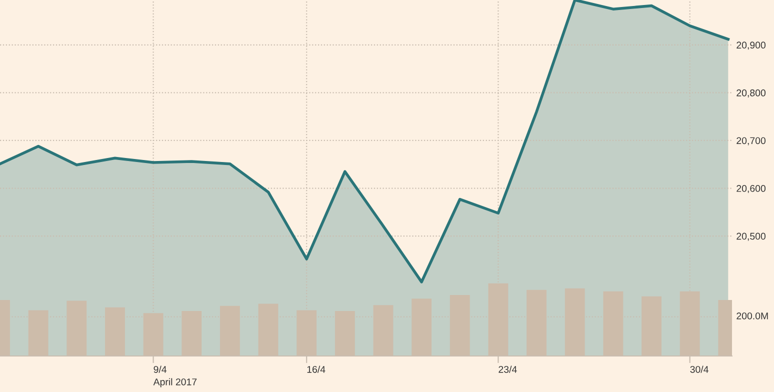  Describe the element at coordinates (751, 46) in the screenshot. I see `y-tick-label: 20,900` at that location.